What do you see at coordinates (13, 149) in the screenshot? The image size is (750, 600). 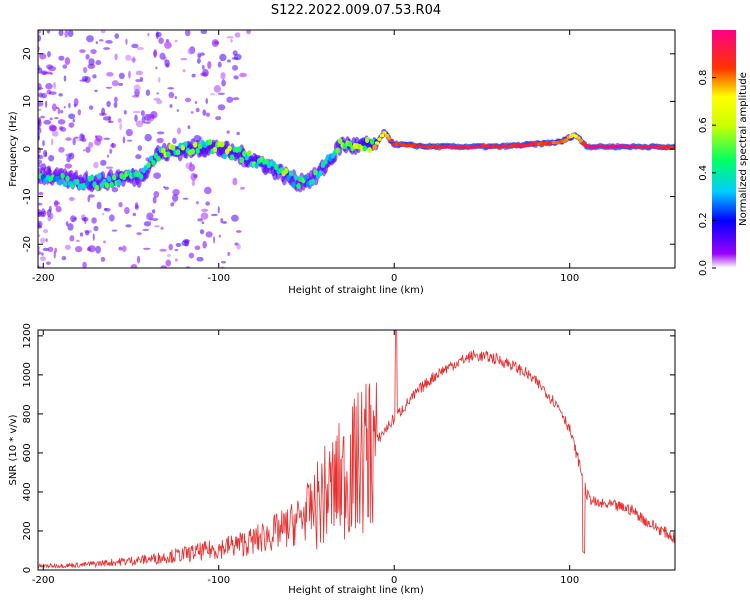 I see `spectrogram-y-label: Frequency (Hz)` at bounding box center [13, 149].